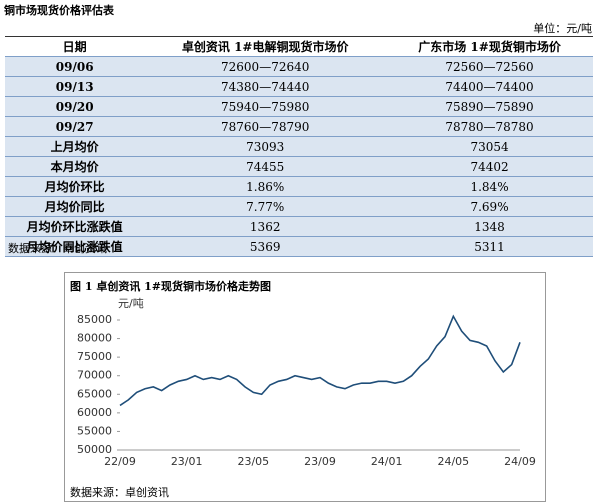 Image resolution: width=600 pixels, height=502 pixels. Describe the element at coordinates (265, 86) in the screenshot. I see `table-cell: 74380—74440` at that location.